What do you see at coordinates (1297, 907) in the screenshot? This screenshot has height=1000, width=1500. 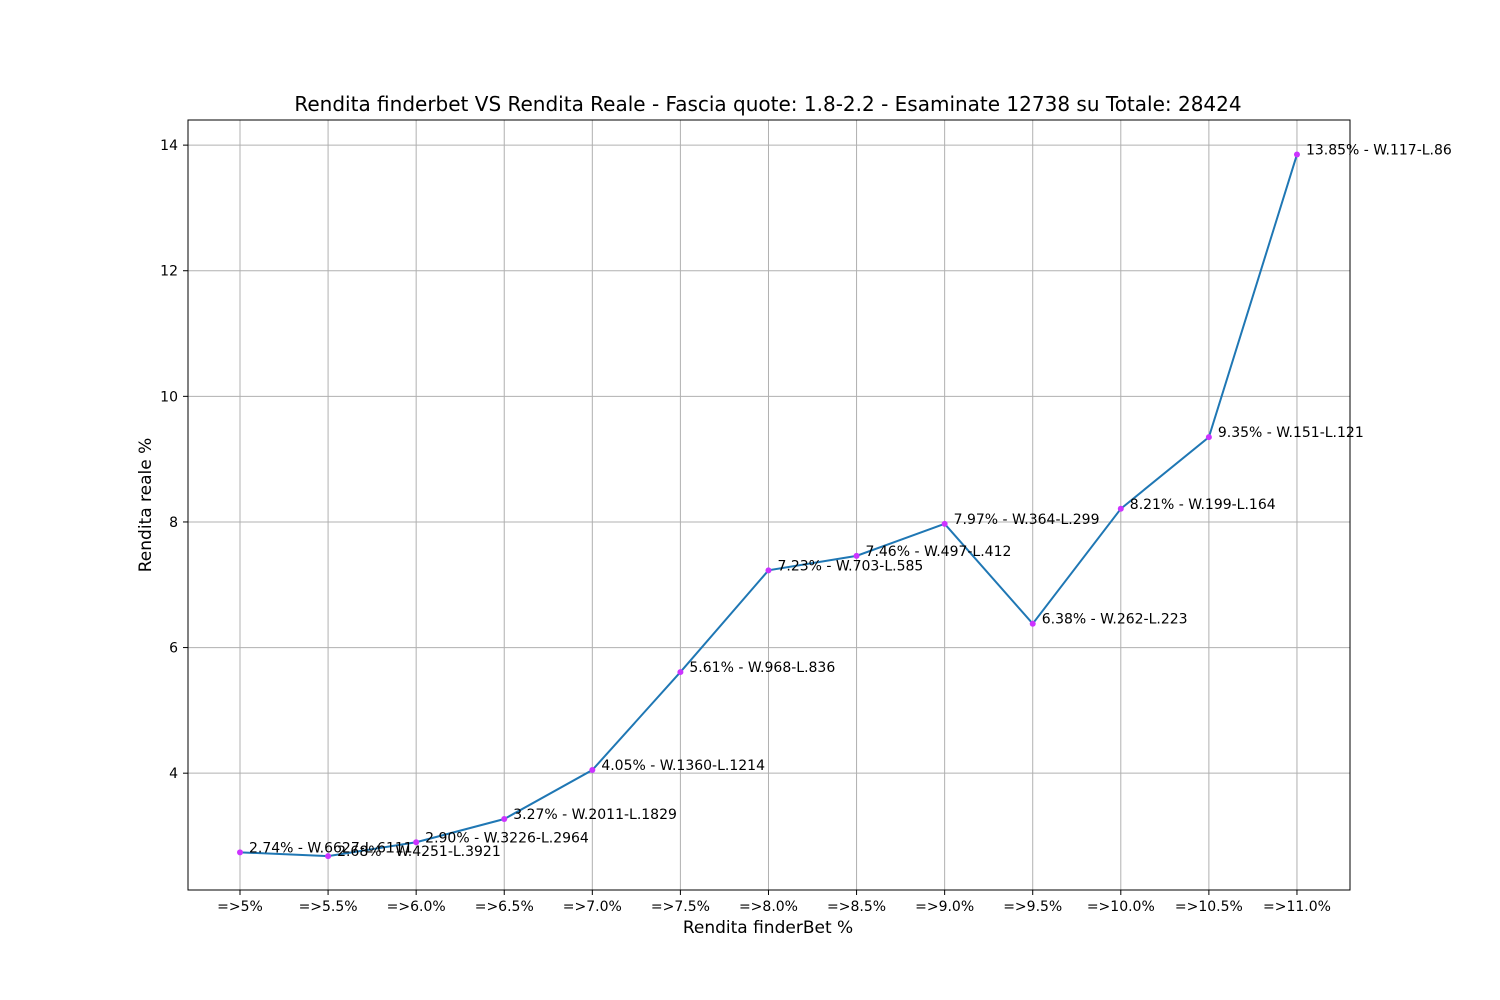 I see `x-tick-label: =>11.0%` at bounding box center [1297, 907].